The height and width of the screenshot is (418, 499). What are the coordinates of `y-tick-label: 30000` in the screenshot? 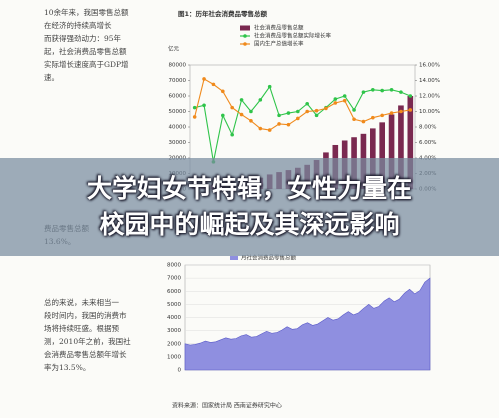 It's located at (178, 143).